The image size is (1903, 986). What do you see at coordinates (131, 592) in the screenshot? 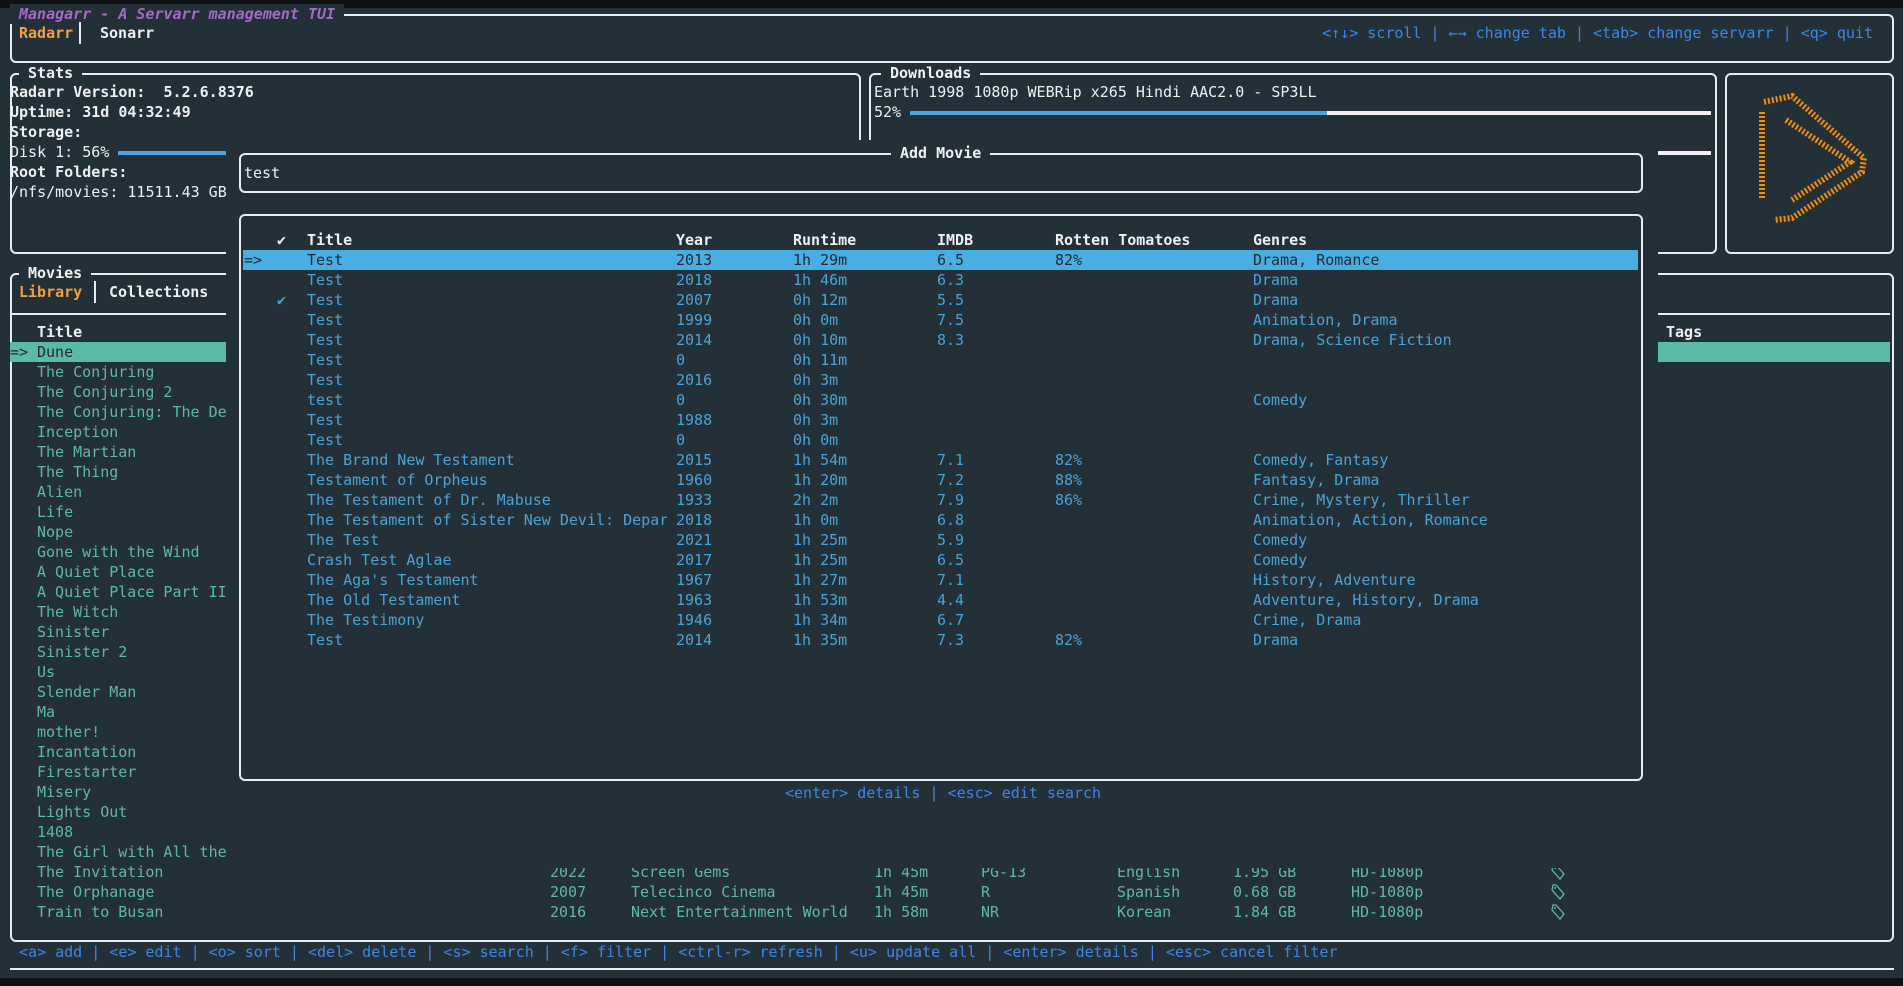
I see `library-row: A Quiet Place Part II` at bounding box center [131, 592].